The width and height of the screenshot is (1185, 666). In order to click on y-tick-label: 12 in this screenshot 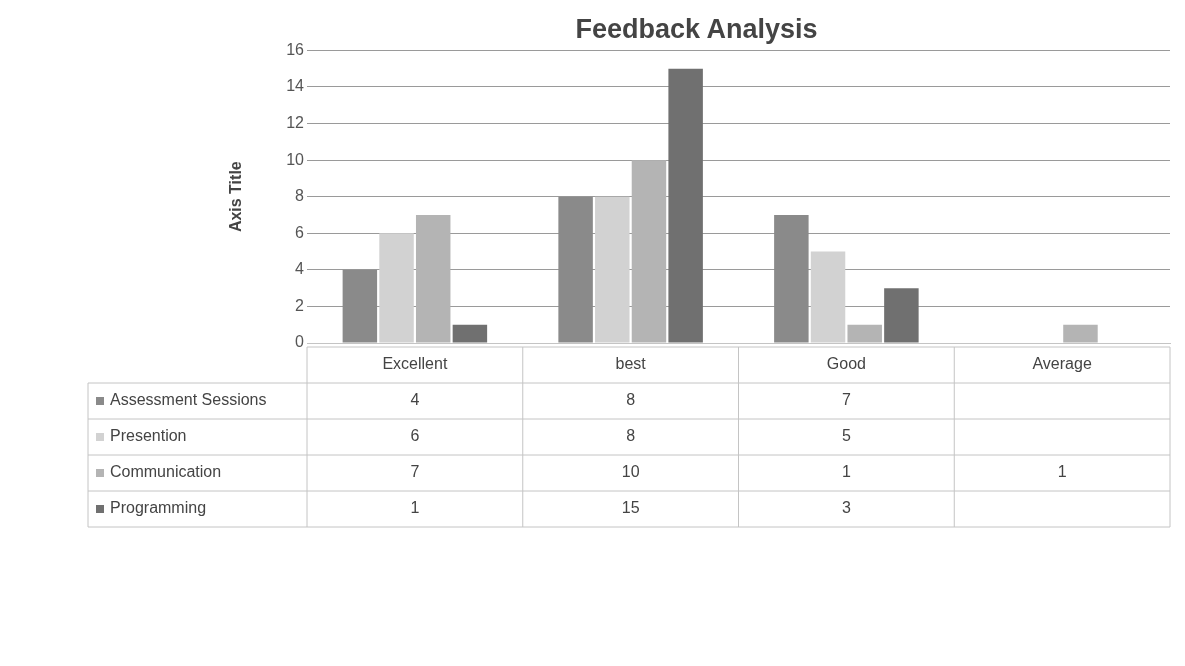, I will do `click(295, 122)`.